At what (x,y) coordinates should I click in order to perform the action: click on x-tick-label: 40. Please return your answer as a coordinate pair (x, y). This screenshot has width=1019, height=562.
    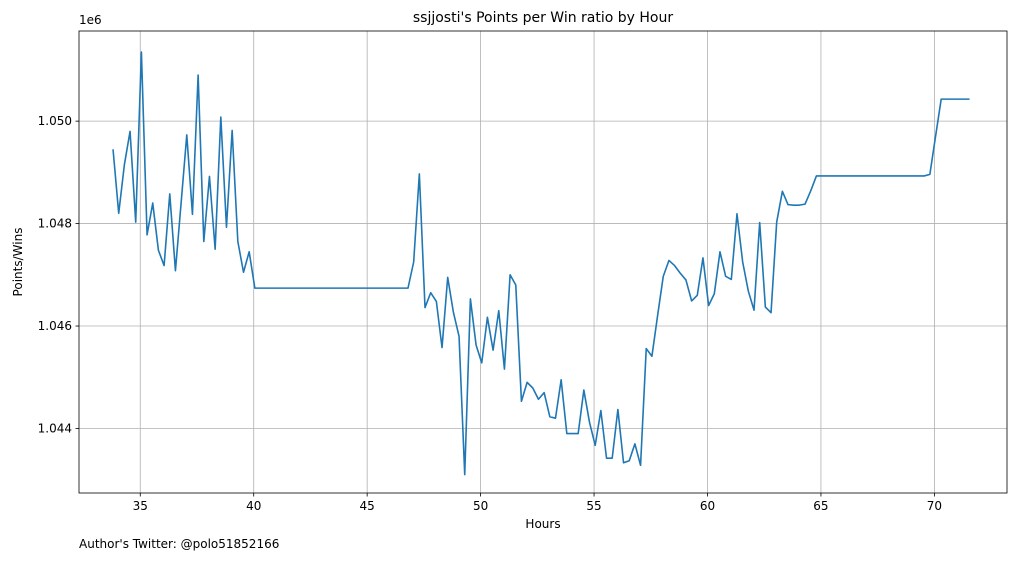
    Looking at the image, I should click on (253, 506).